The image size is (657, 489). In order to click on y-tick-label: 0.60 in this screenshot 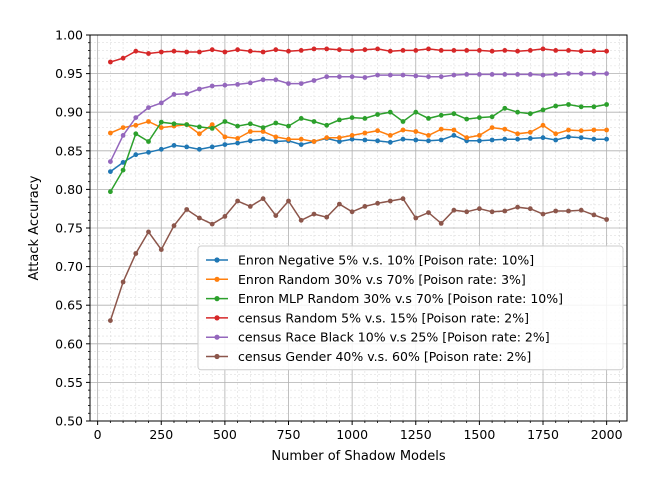, I will do `click(69, 343)`.